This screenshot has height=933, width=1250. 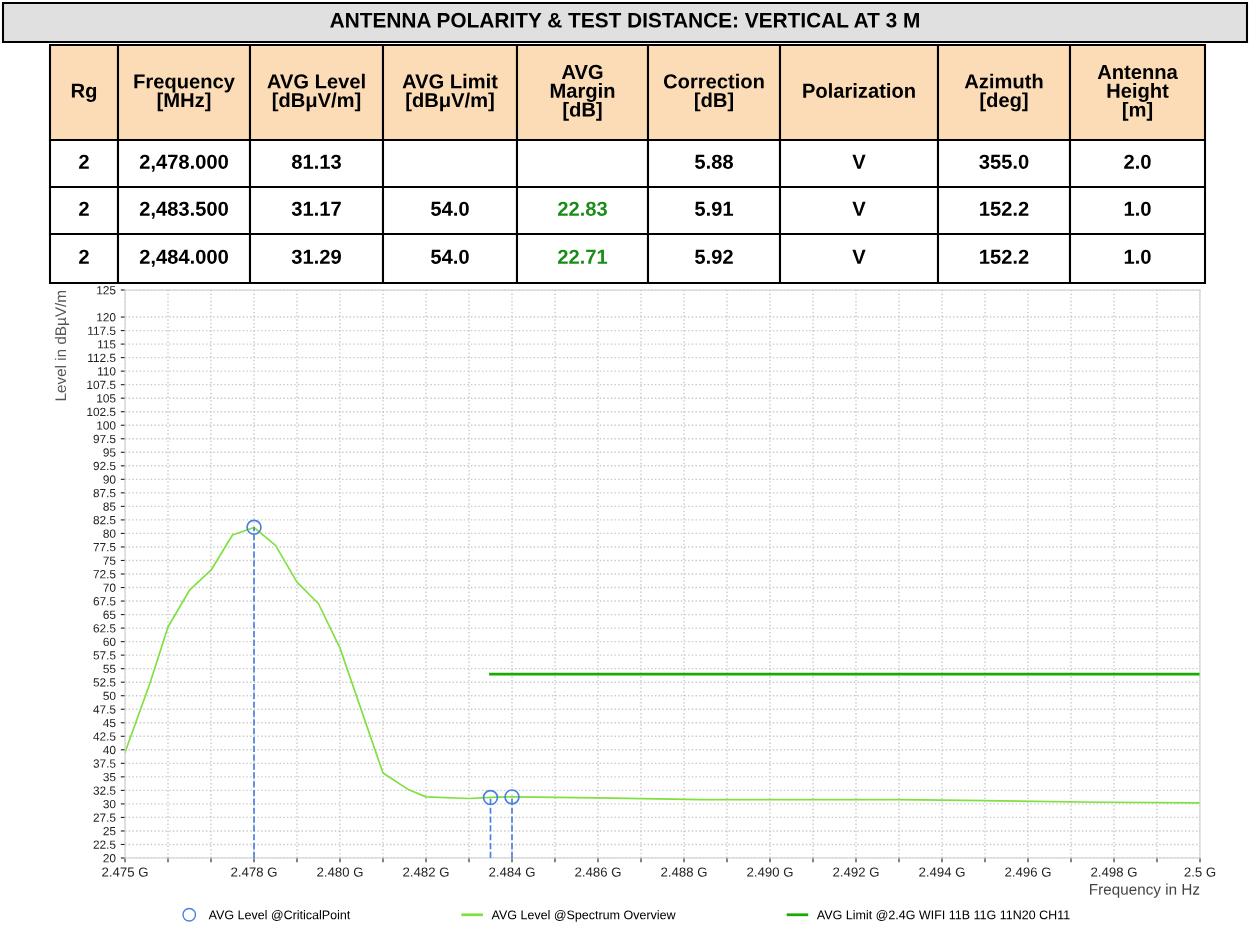 What do you see at coordinates (101, 385) in the screenshot?
I see `y-tick-label: 107.5` at bounding box center [101, 385].